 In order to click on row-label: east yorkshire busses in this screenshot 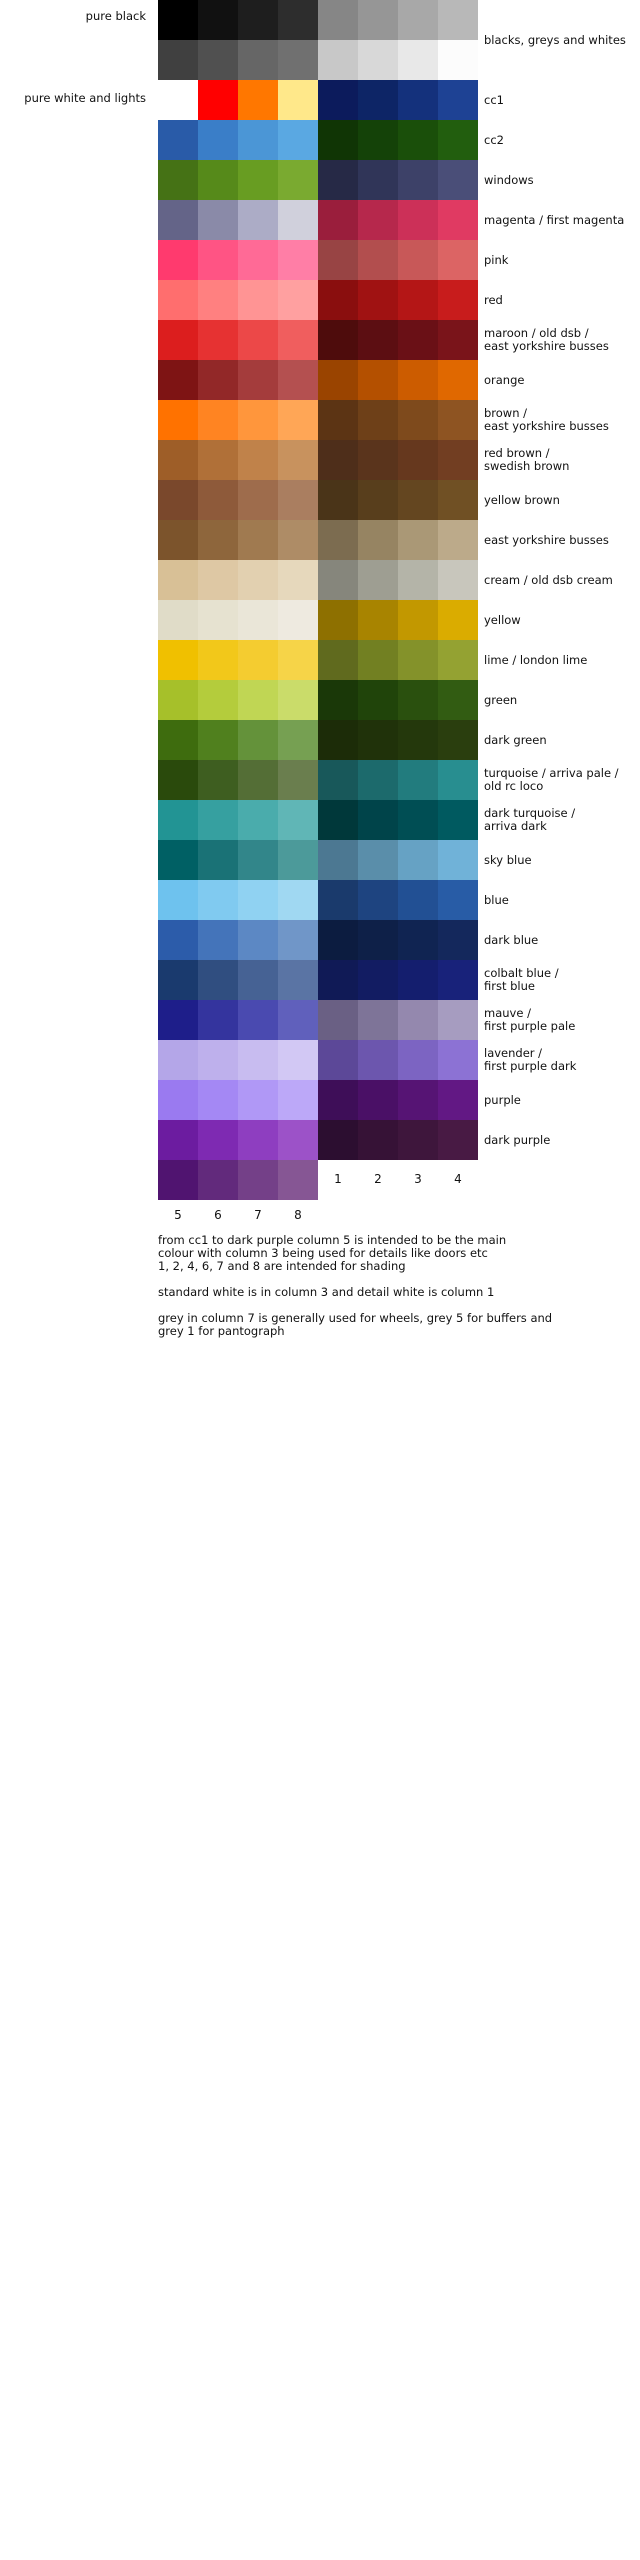, I will do `click(546, 539)`.